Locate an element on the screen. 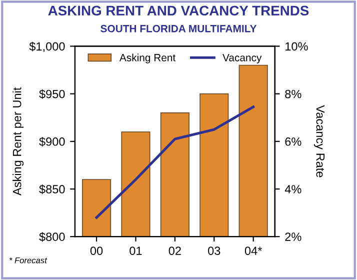  y2-tick-label: 8% is located at coordinates (293, 94).